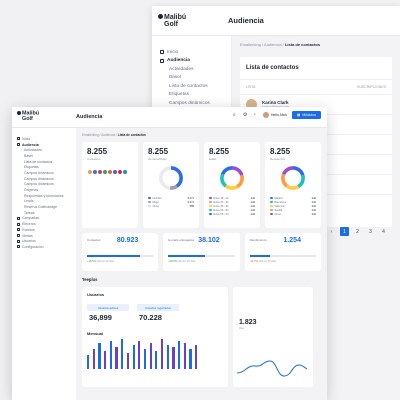  Describe the element at coordinates (46, 202) in the screenshot. I see `sidebar-item-11: Leads` at that location.